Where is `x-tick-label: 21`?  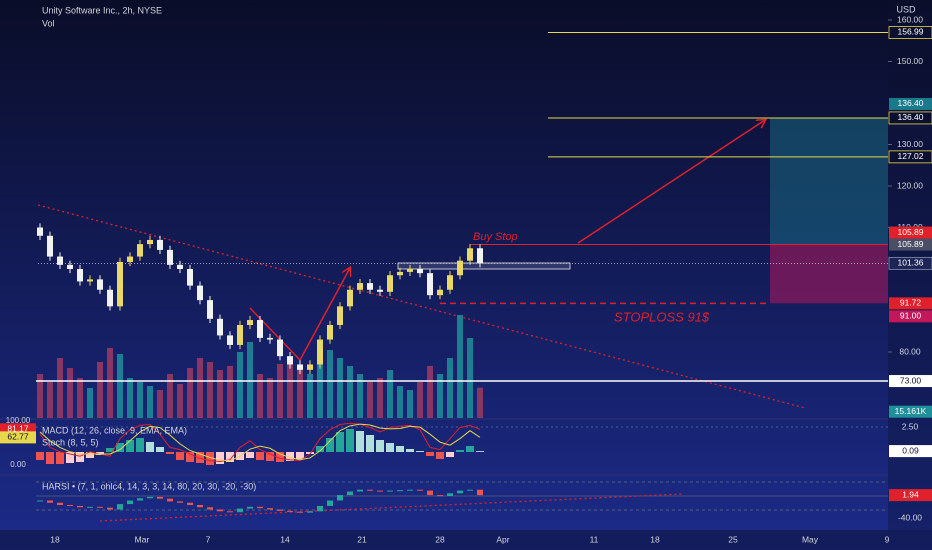 x-tick-label: 21 is located at coordinates (362, 539).